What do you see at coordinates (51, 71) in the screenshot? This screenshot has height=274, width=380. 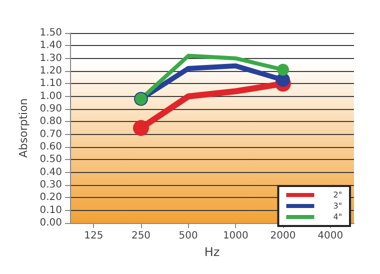 I see `y-tick-label: 1.20` at bounding box center [51, 71].